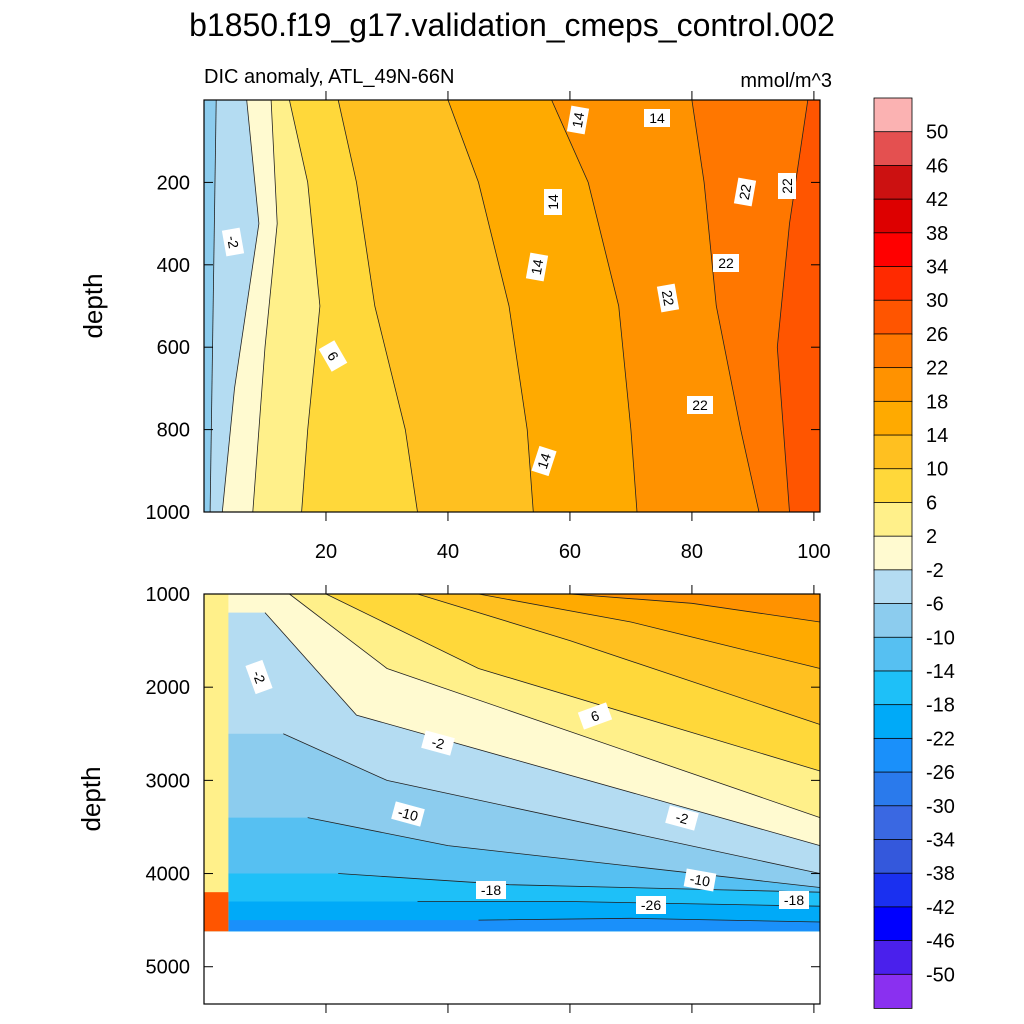  What do you see at coordinates (173, 431) in the screenshot?
I see `y-tick-label: 800` at bounding box center [173, 431].